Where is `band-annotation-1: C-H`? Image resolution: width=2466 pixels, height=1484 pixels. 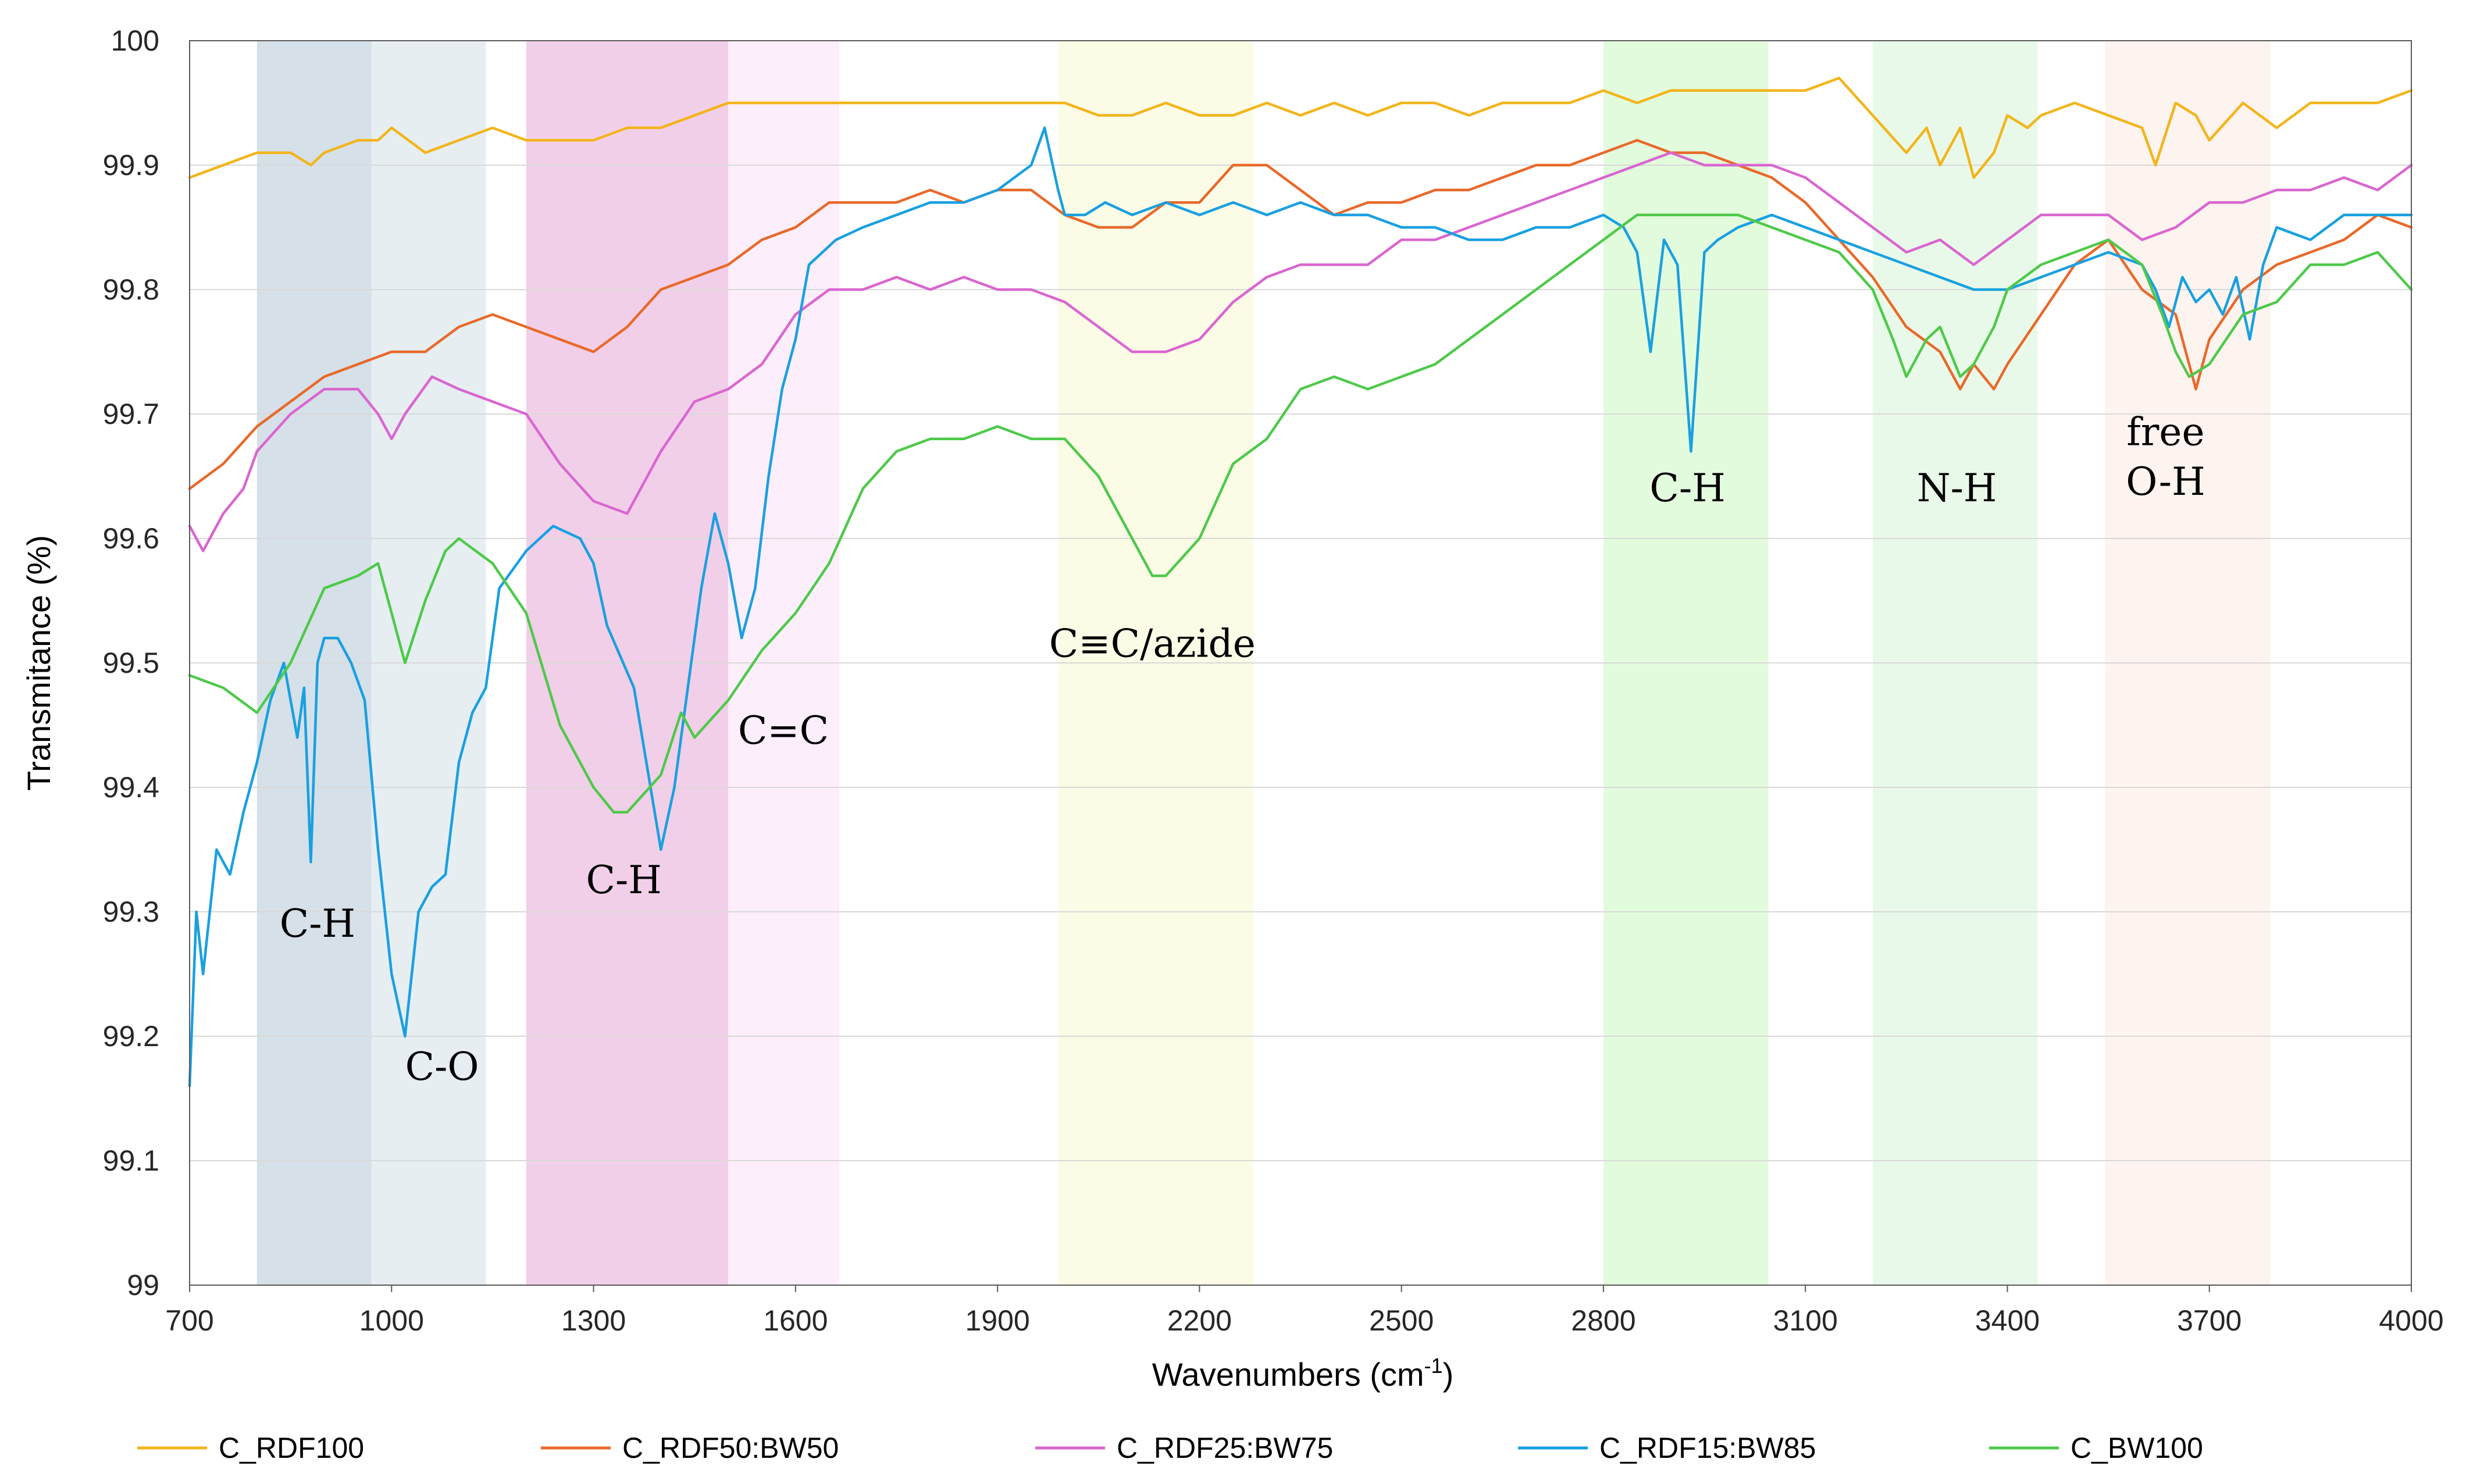
band-annotation-1: C-H is located at coordinates (317, 923).